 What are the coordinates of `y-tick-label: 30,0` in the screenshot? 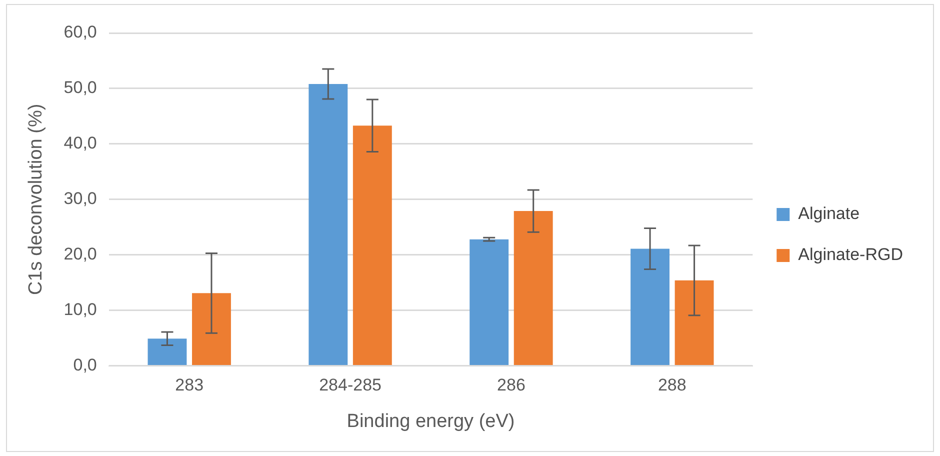 It's located at (80, 198).